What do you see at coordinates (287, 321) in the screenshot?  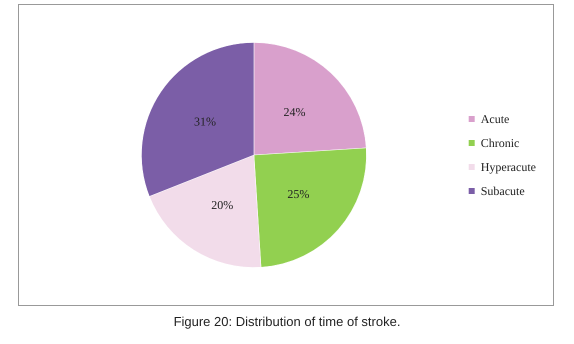 I see `caption: Figure 20: Distribution of time of stroke.` at bounding box center [287, 321].